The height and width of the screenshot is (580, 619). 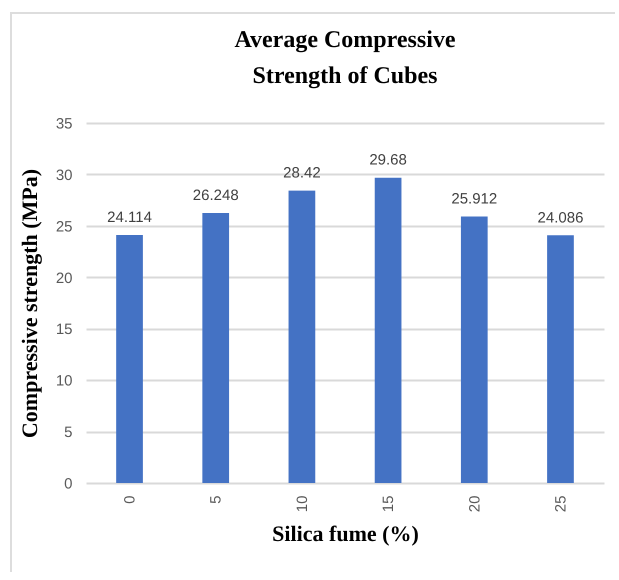 I want to click on x-tick-label: 20, so click(x=475, y=504).